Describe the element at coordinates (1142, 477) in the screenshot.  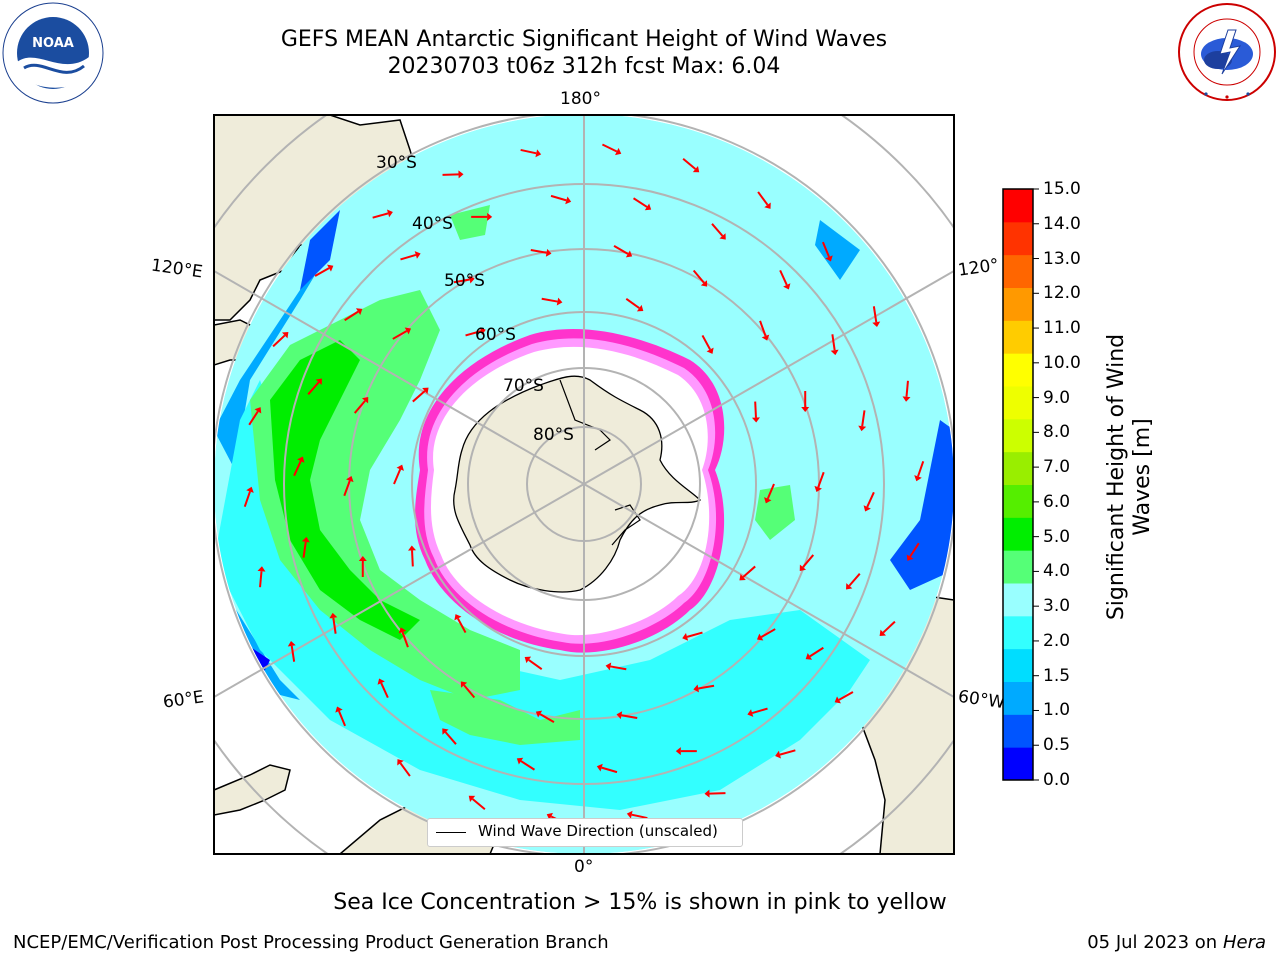
I see `colorbar-title-line2: Waves [m]` at that location.